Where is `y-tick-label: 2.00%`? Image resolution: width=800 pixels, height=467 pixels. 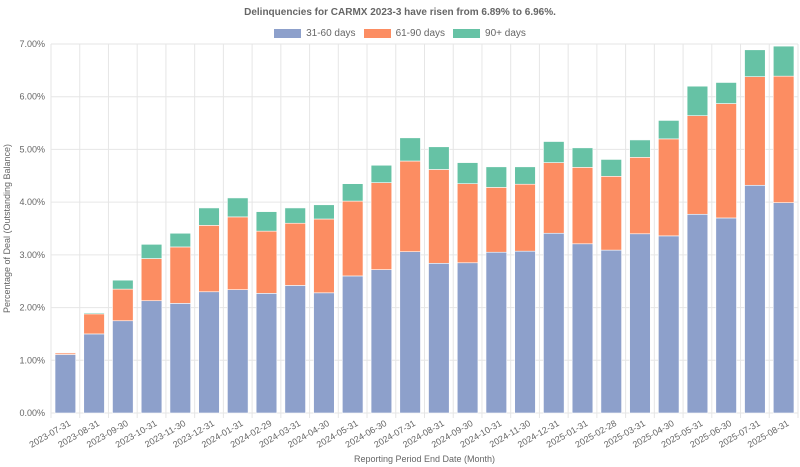
y-tick-label: 2.00% is located at coordinates (32, 308).